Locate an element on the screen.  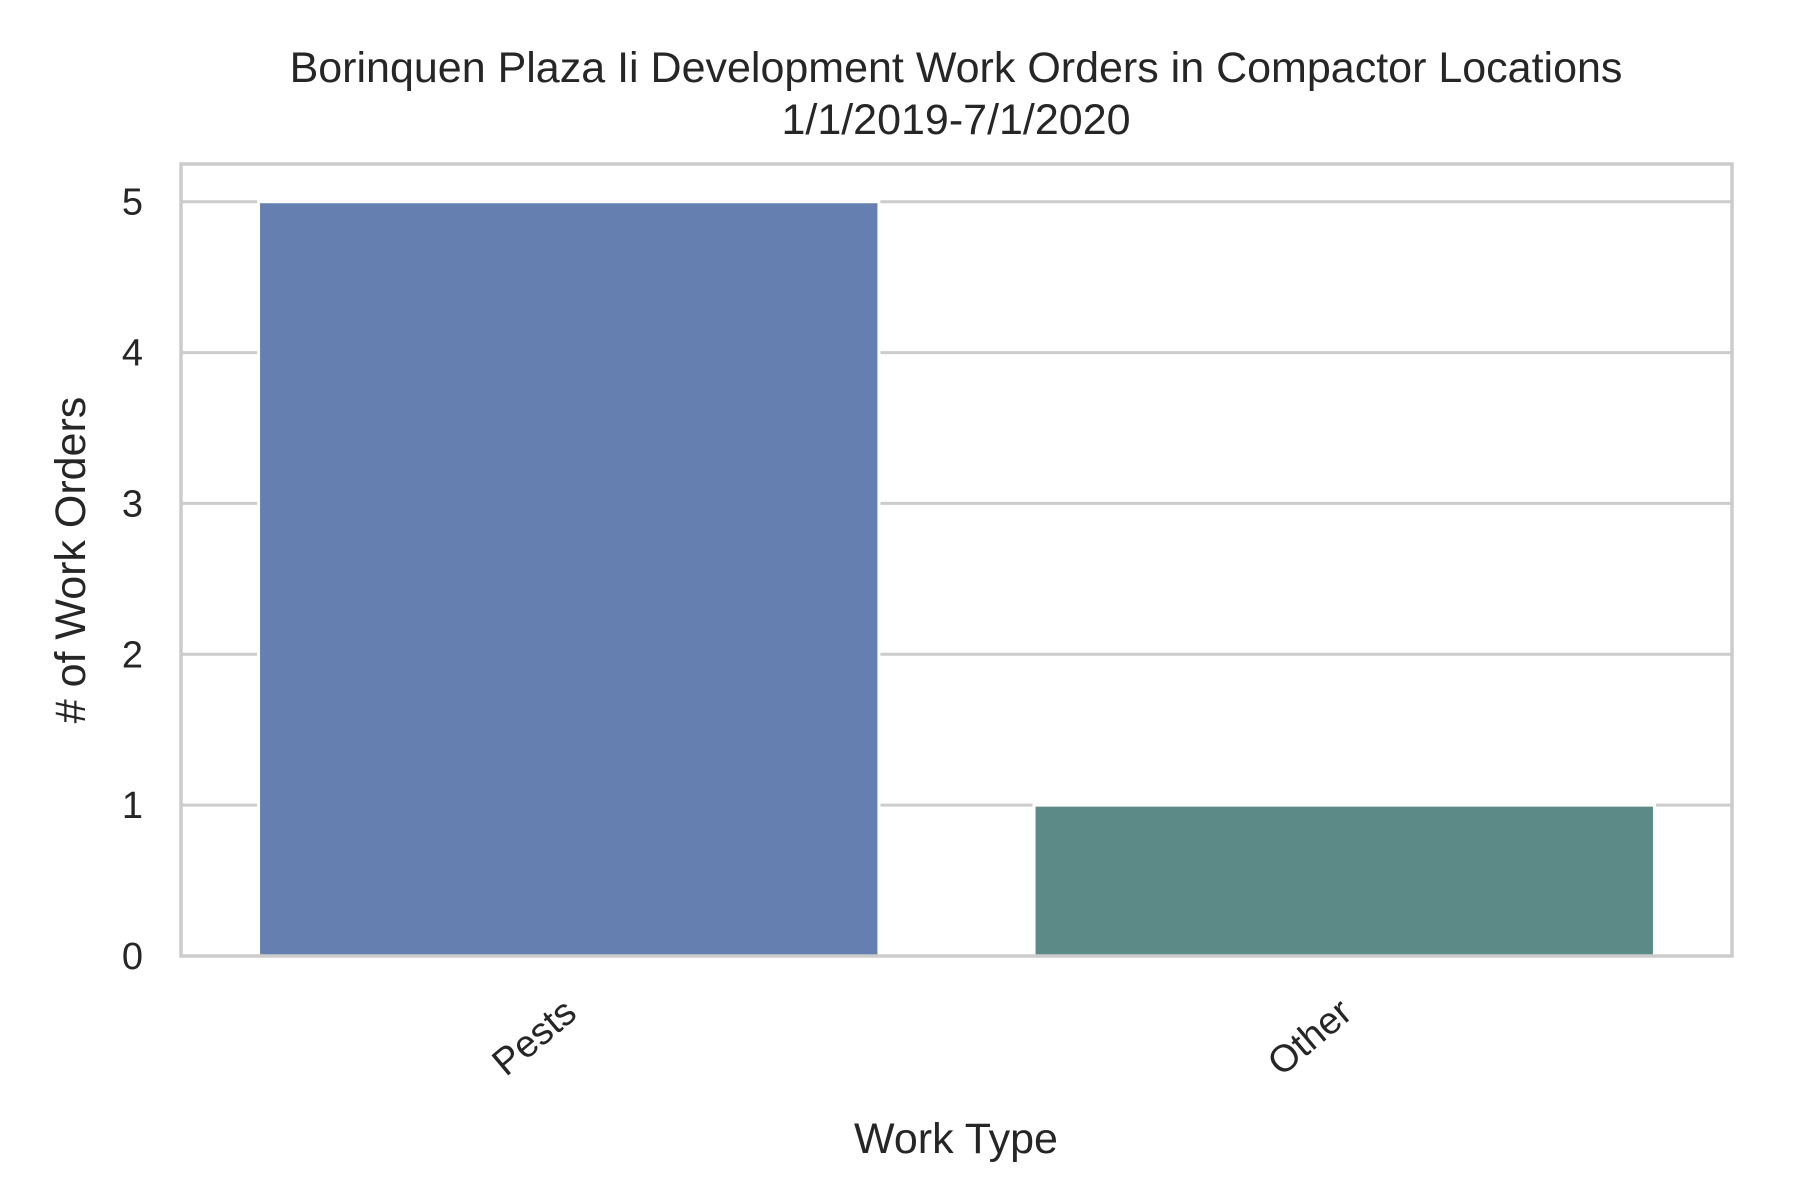
bar-other is located at coordinates (1344, 880).